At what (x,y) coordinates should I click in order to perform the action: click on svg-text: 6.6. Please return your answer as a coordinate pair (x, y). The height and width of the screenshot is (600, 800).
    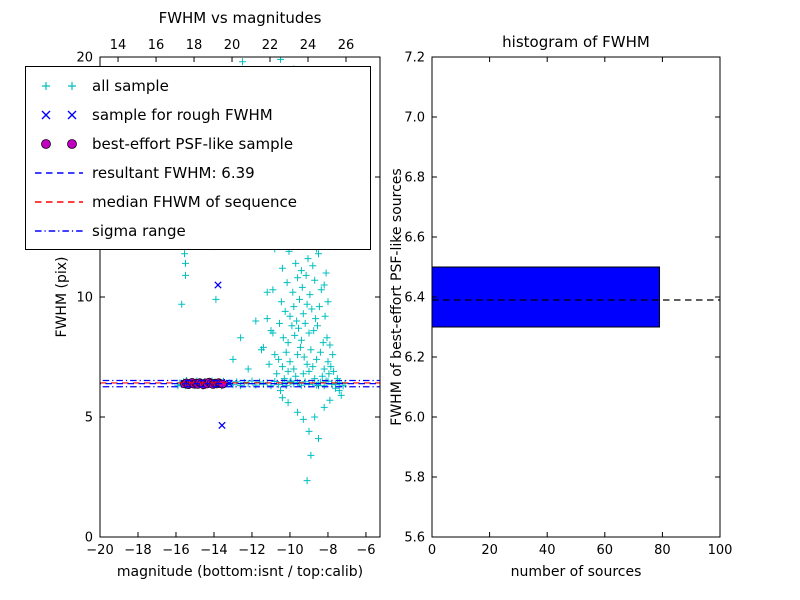
    Looking at the image, I should click on (414, 238).